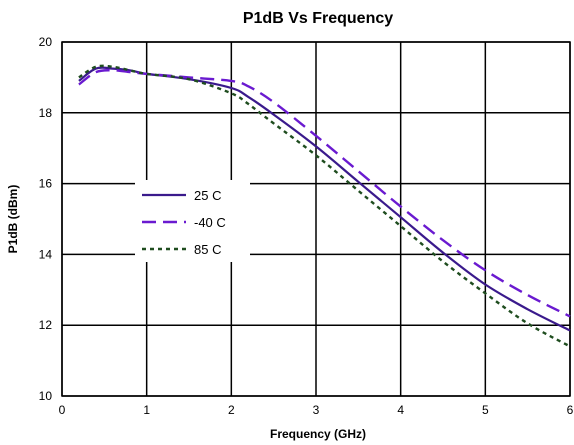 The height and width of the screenshot is (445, 574). Describe the element at coordinates (46, 254) in the screenshot. I see `y-tick-label: 14` at that location.